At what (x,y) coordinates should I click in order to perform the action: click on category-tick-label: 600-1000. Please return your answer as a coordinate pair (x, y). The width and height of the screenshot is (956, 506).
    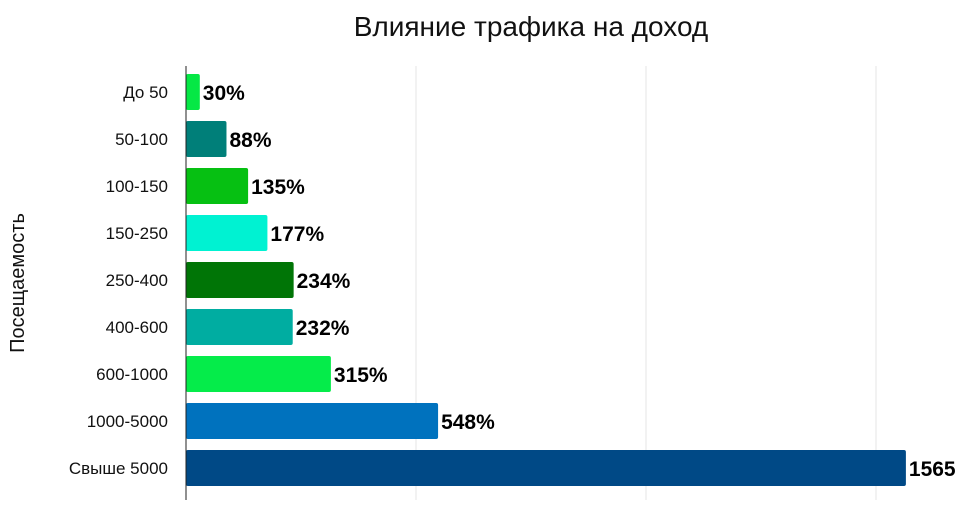
    Looking at the image, I should click on (132, 374).